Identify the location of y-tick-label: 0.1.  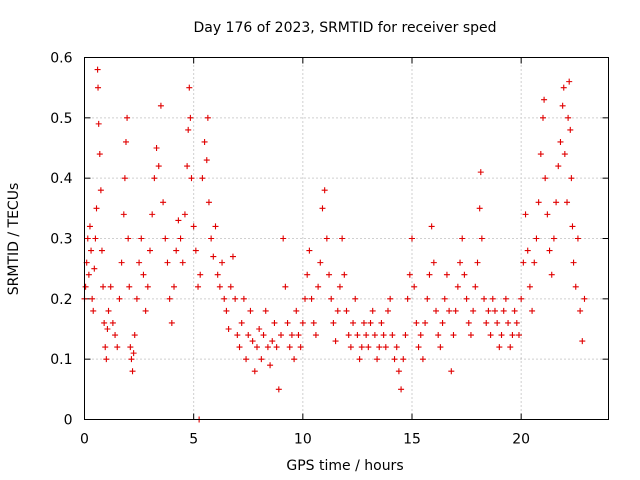
(61, 360).